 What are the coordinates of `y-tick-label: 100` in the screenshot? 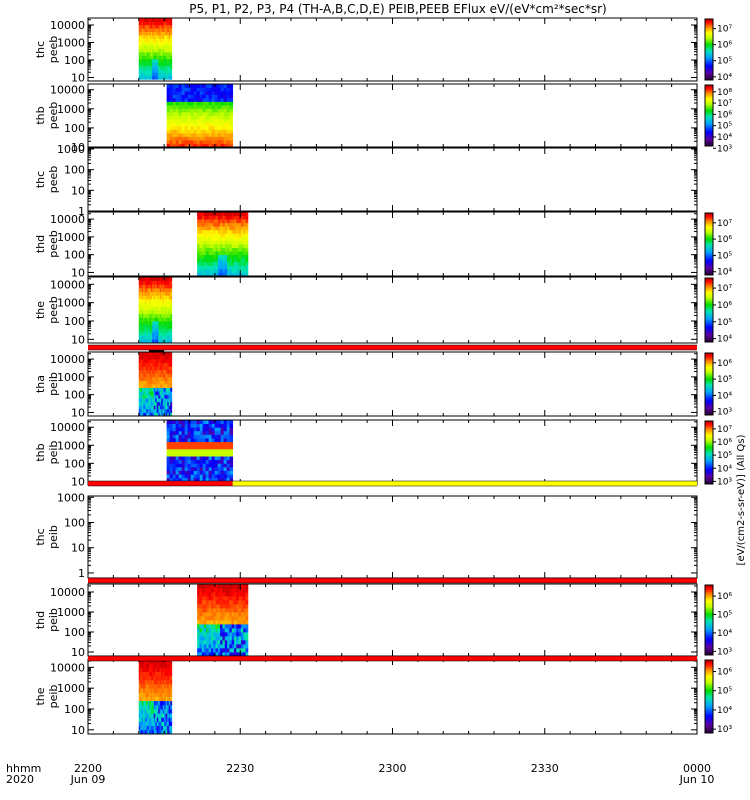 It's located at (74, 60).